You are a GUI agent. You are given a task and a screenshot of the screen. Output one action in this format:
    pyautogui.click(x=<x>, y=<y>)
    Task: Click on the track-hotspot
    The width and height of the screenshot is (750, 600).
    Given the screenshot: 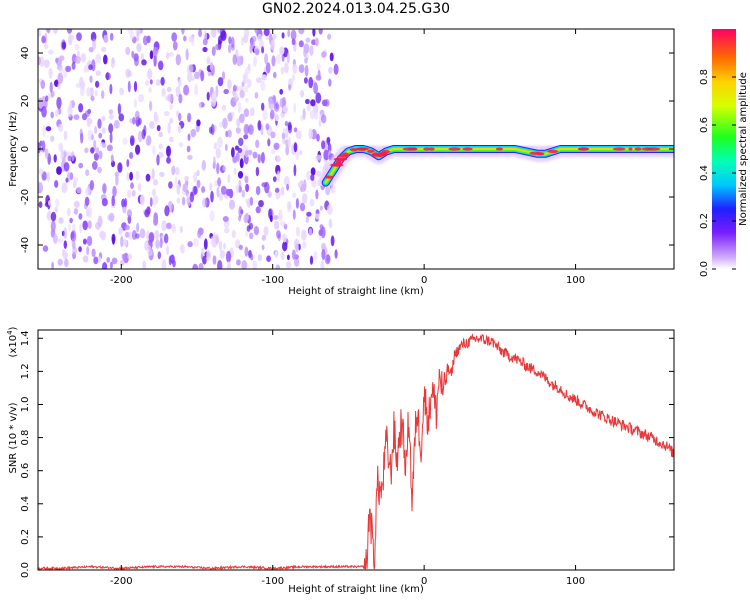 What is the action you would take?
    pyautogui.click(x=630, y=149)
    